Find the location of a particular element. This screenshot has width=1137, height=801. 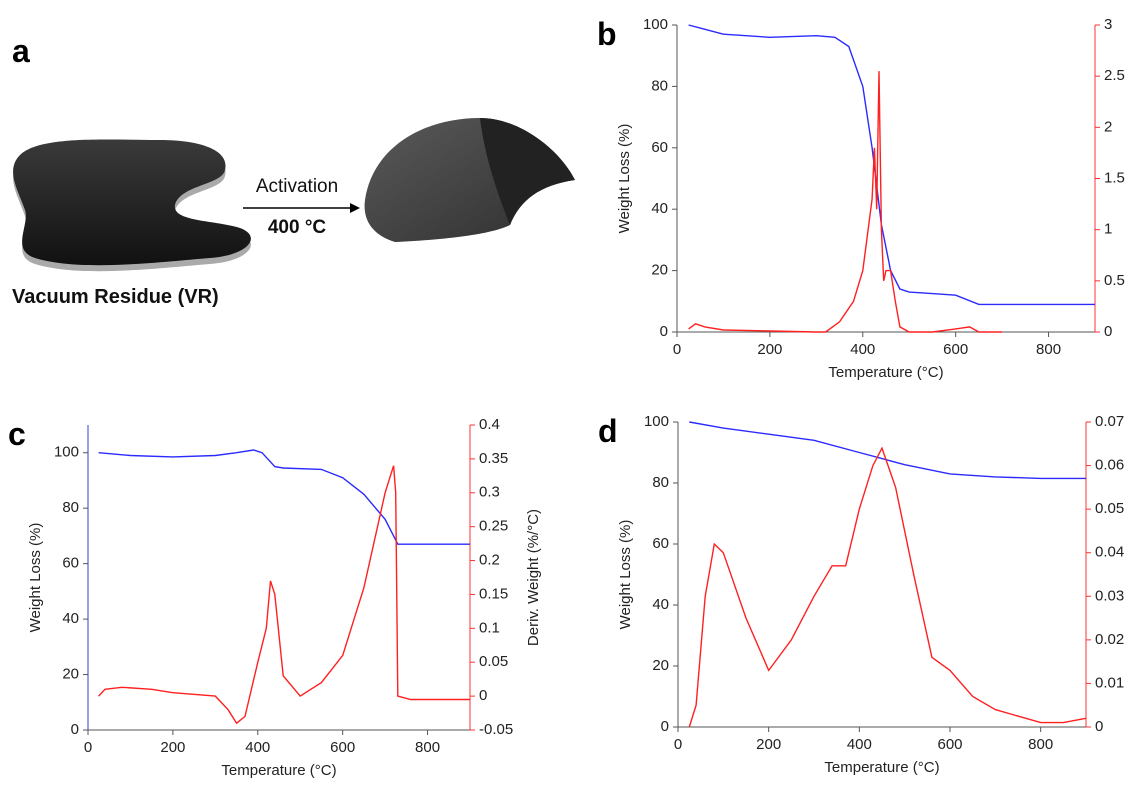

y2-tick-label: -0.05 is located at coordinates (496, 729).